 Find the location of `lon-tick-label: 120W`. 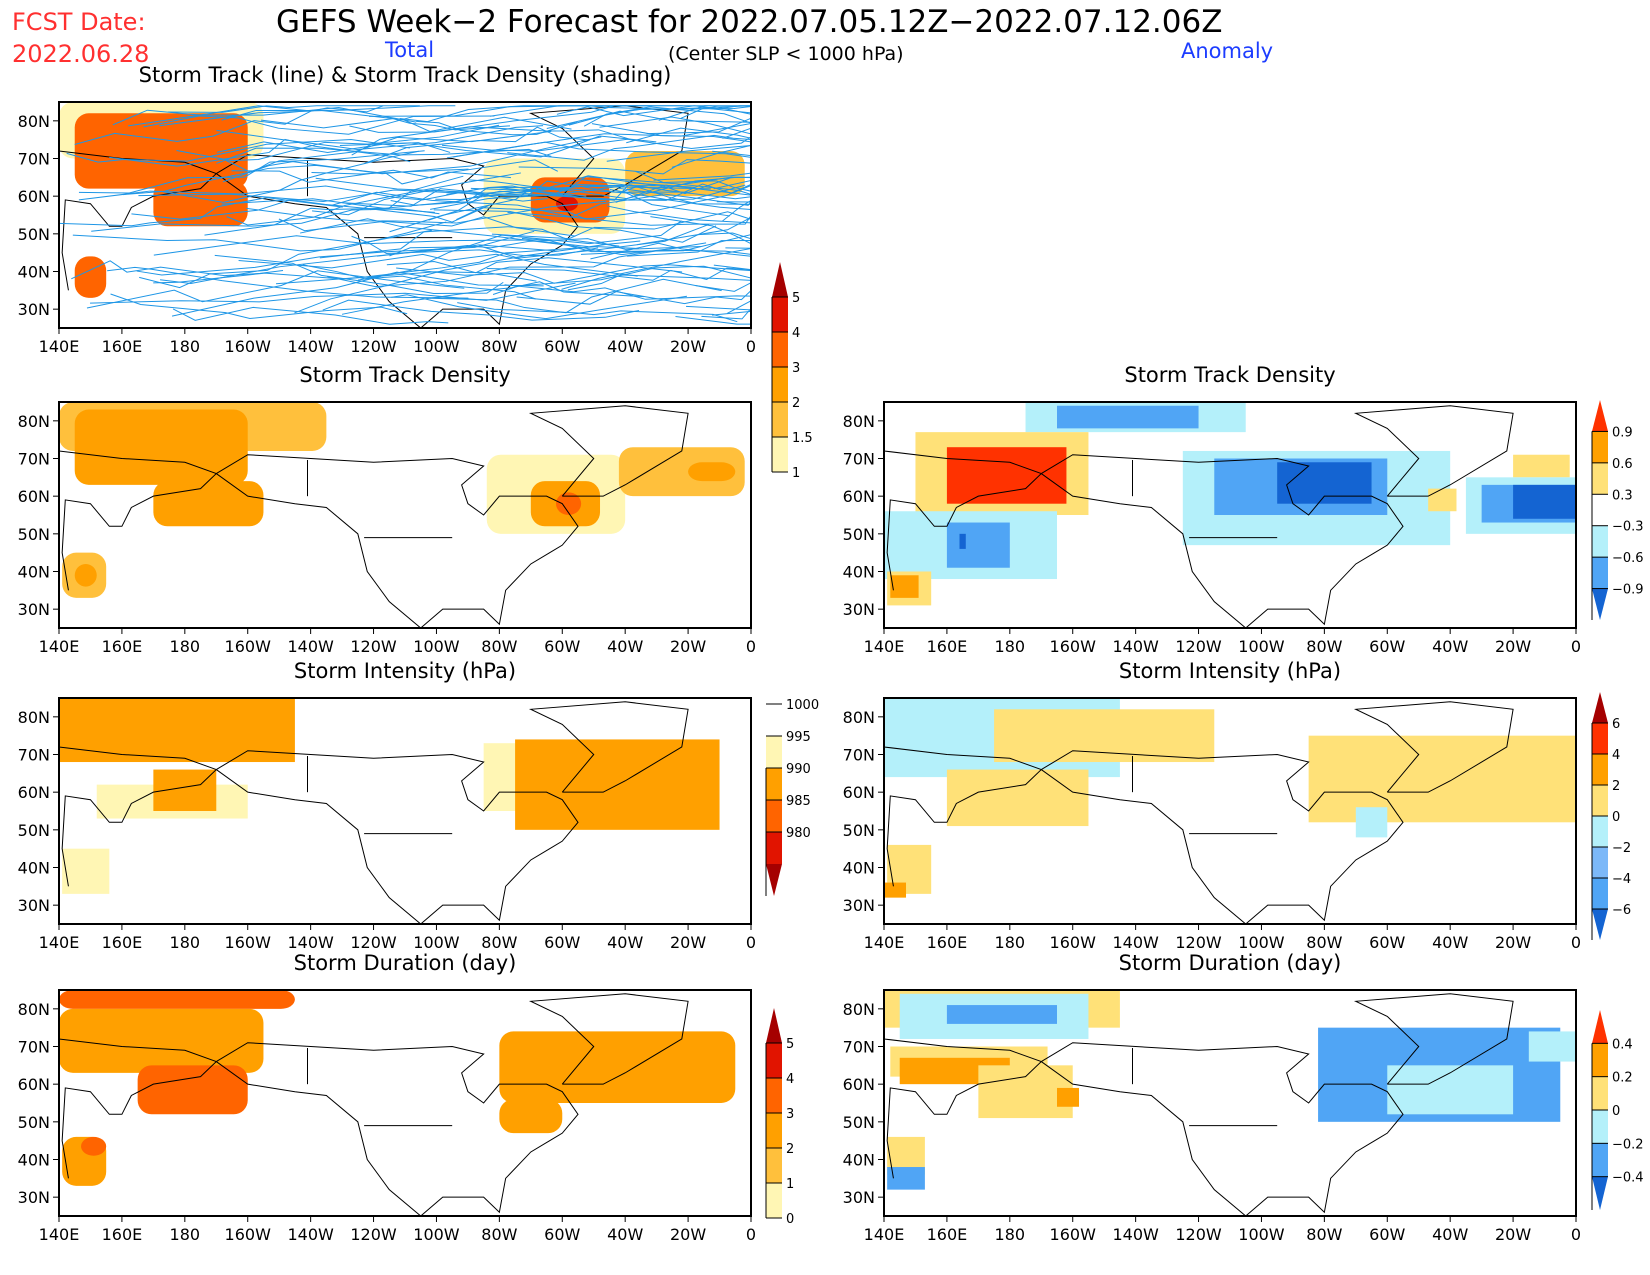

lon-tick-label: 120W is located at coordinates (373, 346).